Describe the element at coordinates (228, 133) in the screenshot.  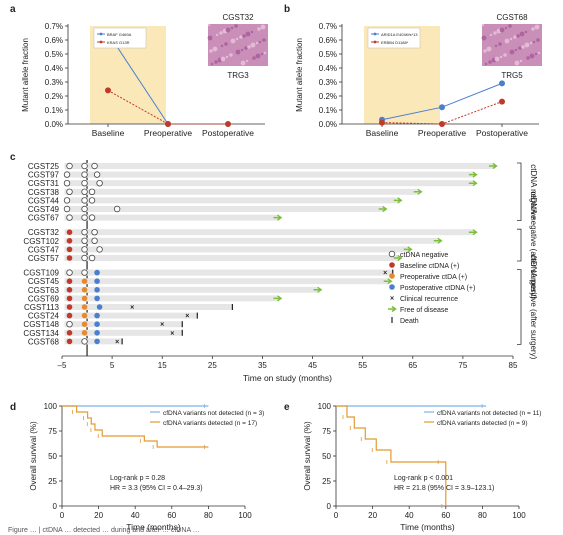
I see `x-tick-label: Postoperative` at that location.